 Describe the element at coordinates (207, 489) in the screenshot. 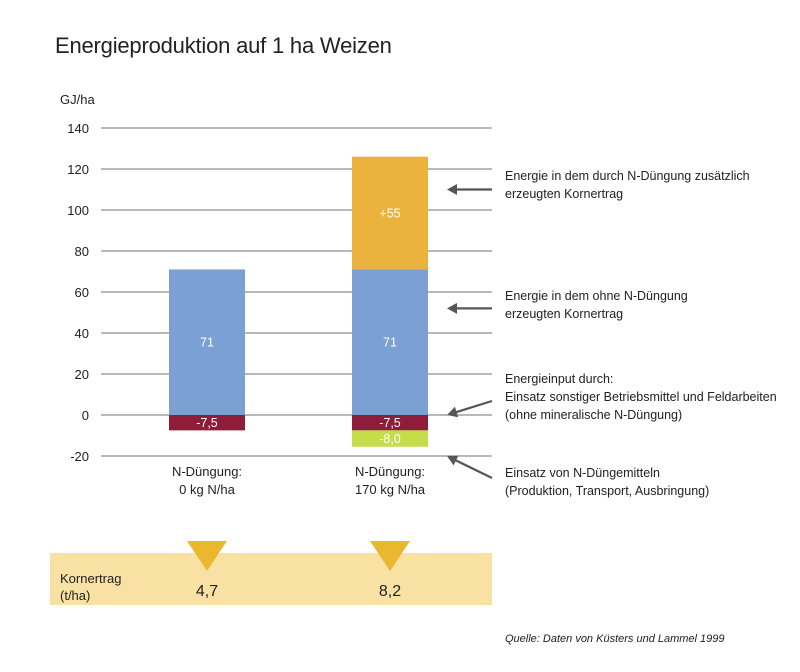

I see `x-category-label: 0 kg N/ha` at that location.